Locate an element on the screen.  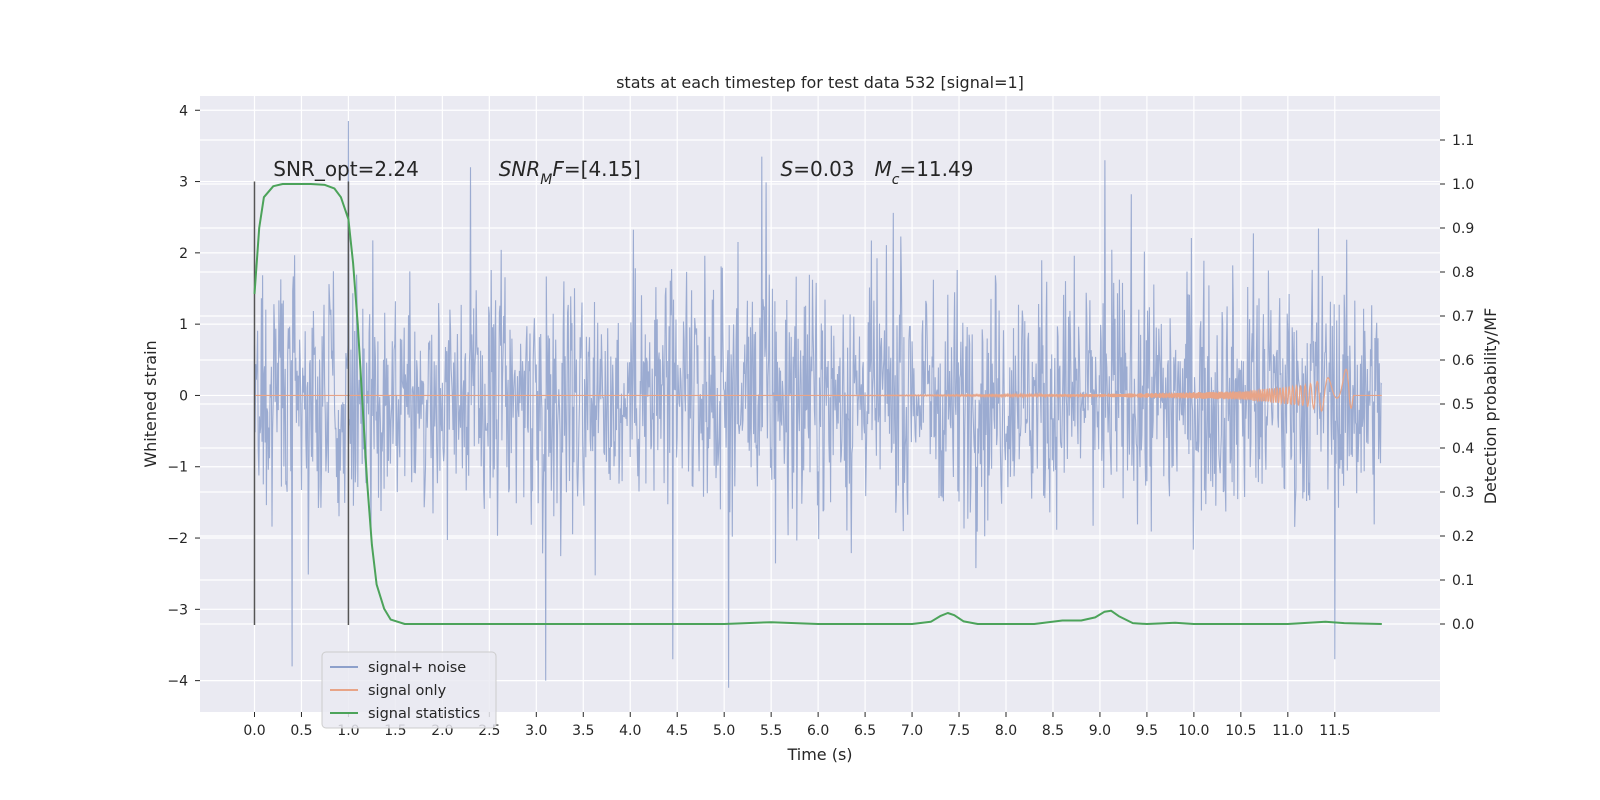
annotation-part: SNR is located at coordinates (520, 169).